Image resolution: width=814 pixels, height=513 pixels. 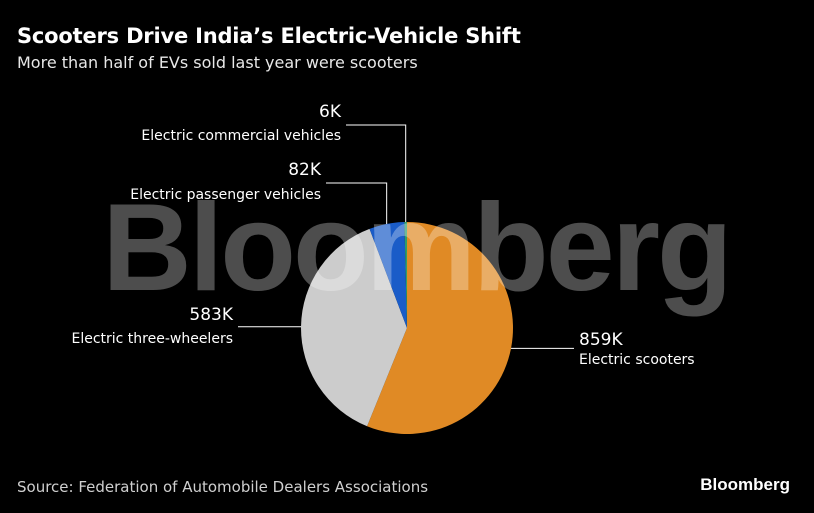 I want to click on pie-slices, so click(x=407, y=327).